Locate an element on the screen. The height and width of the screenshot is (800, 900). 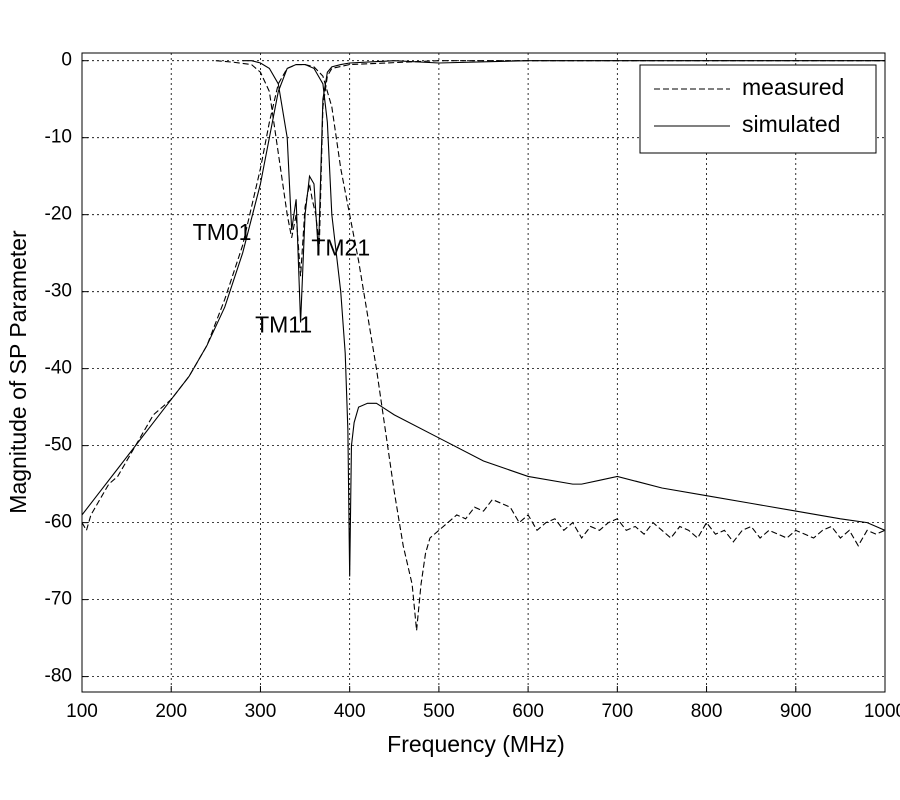
x-tick-label: 200 is located at coordinates (171, 711).